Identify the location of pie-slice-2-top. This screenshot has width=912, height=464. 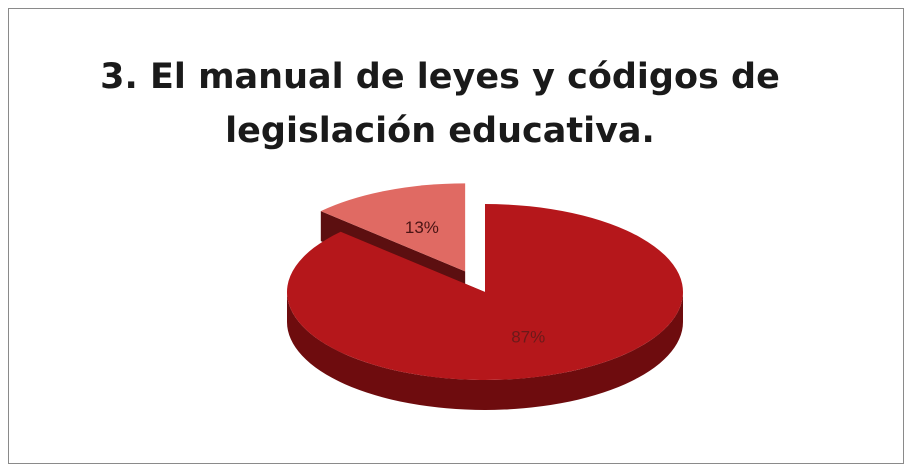
(393, 227).